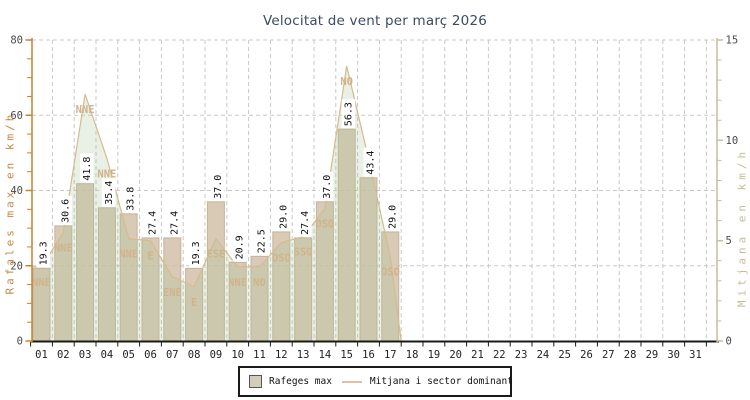 This screenshot has height=400, width=750. Describe the element at coordinates (434, 355) in the screenshot. I see `x-tick-label: 19` at that location.